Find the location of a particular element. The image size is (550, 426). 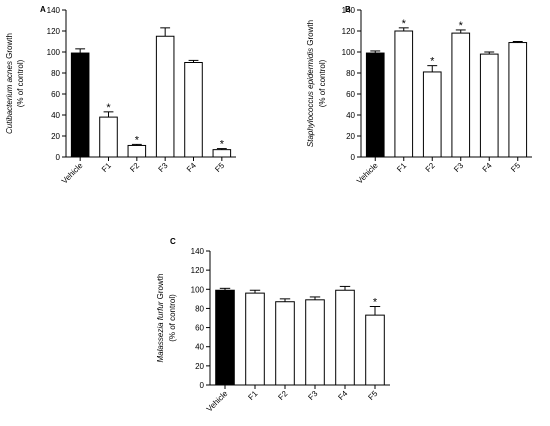

y-axis-label: Cutibacterium acnes Growth is located at coordinates (9, 83).